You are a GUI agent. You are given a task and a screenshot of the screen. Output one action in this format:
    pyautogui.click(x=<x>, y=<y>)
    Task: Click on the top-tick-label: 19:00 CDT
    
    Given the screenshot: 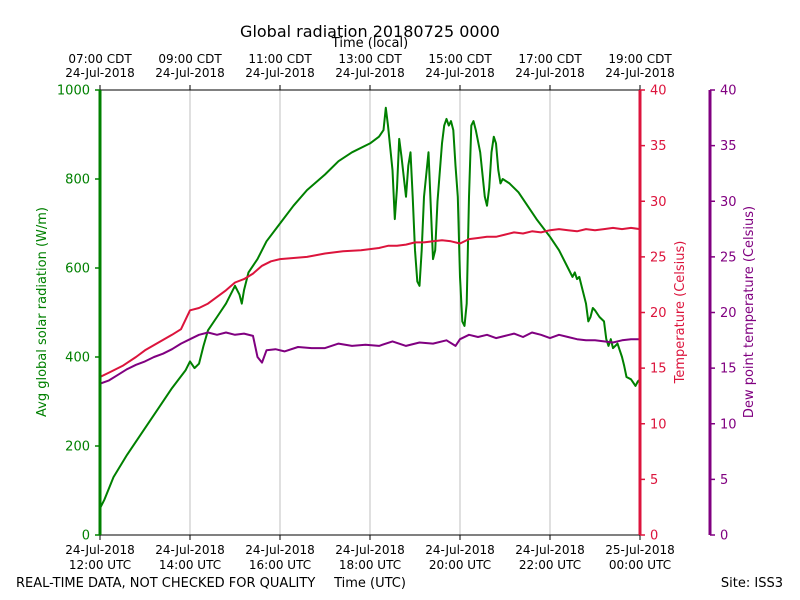 What is the action you would take?
    pyautogui.click(x=640, y=59)
    